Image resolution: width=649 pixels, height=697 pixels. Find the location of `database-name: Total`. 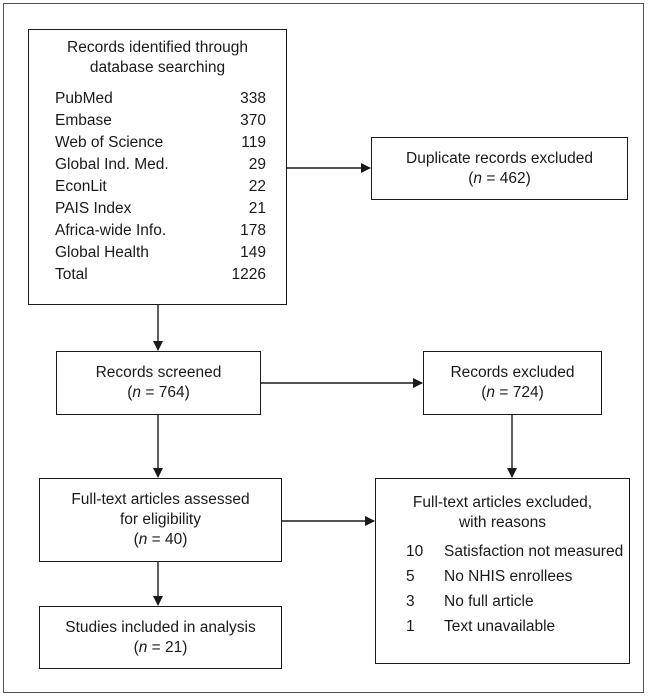

database-name: Total is located at coordinates (71, 274).